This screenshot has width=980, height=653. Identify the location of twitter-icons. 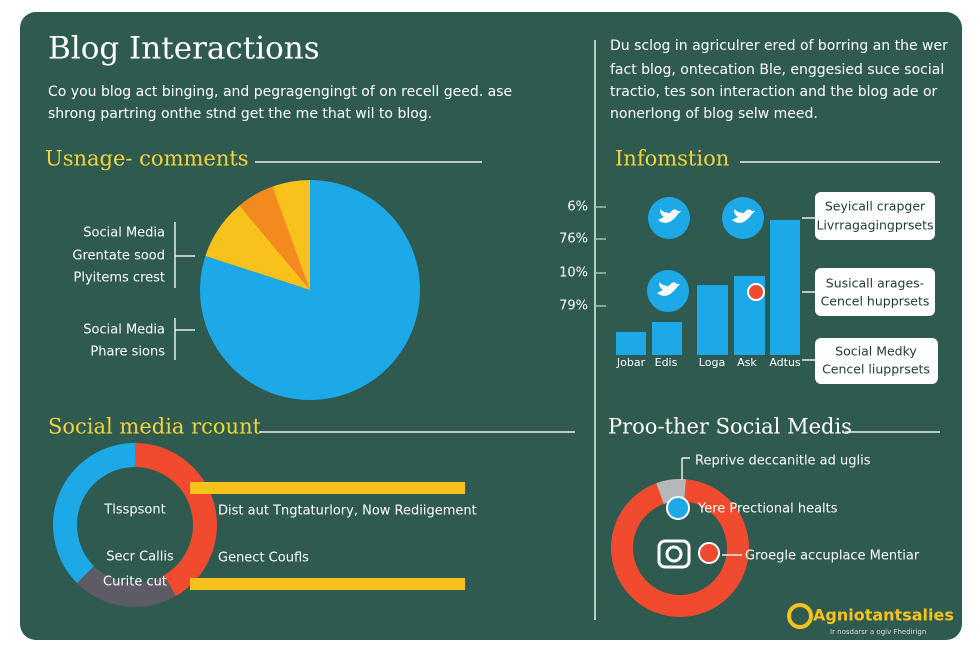
(705, 254).